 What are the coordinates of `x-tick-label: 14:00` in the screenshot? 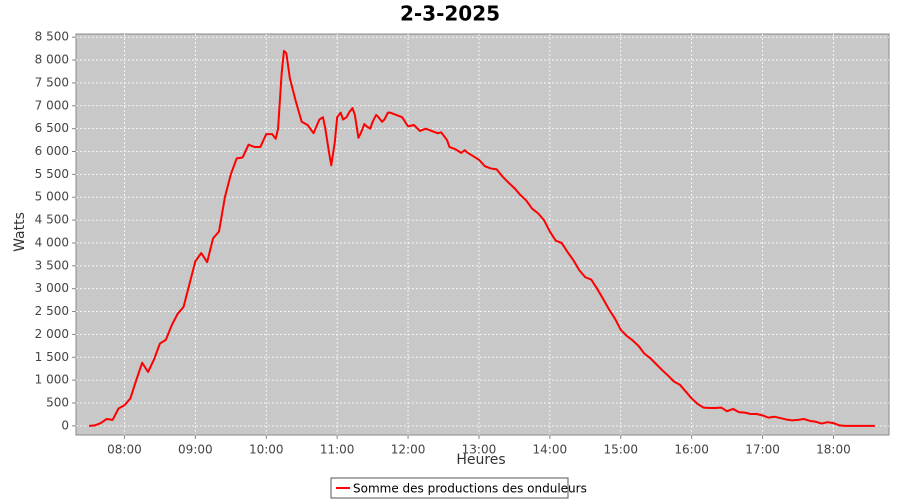 It's located at (550, 450).